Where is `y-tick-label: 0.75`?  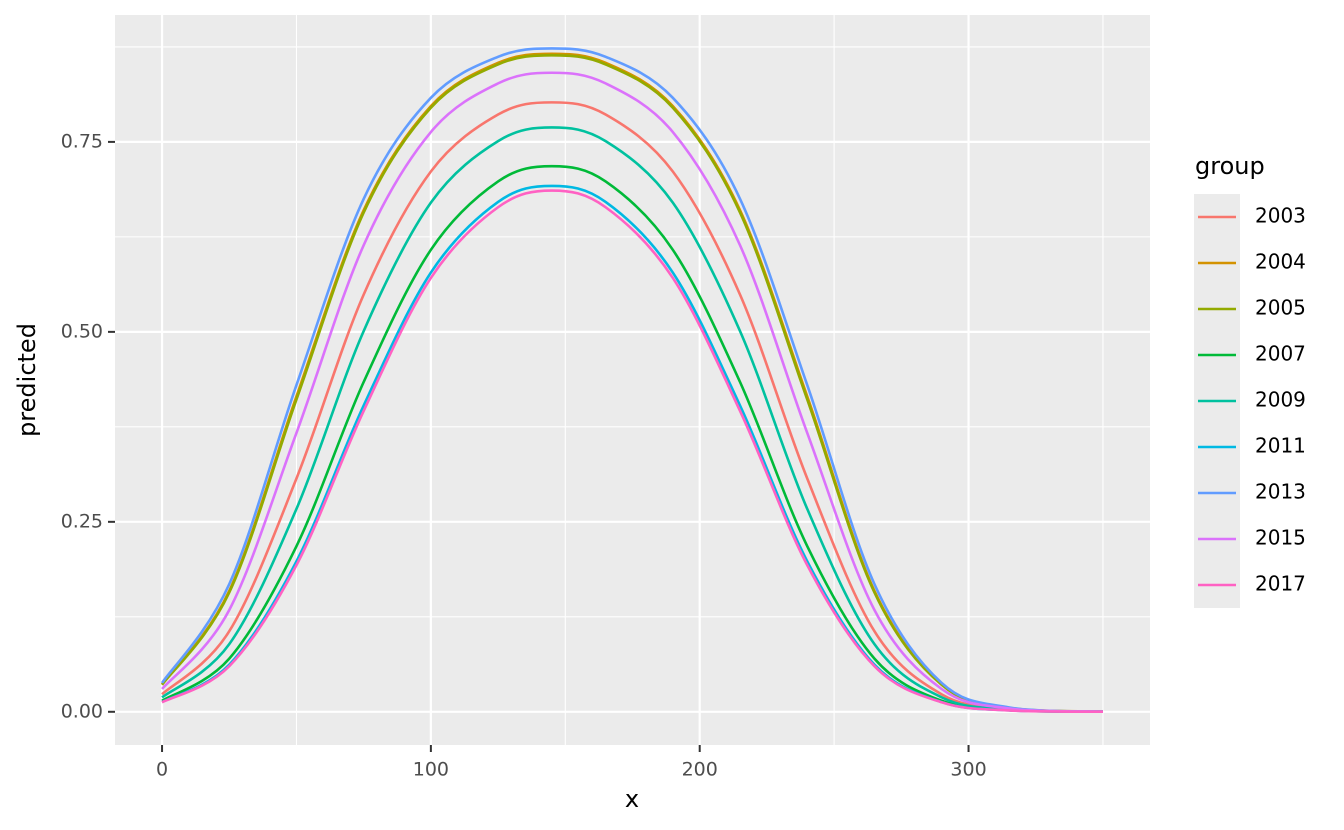 y-tick-label: 0.75 is located at coordinates (82, 141).